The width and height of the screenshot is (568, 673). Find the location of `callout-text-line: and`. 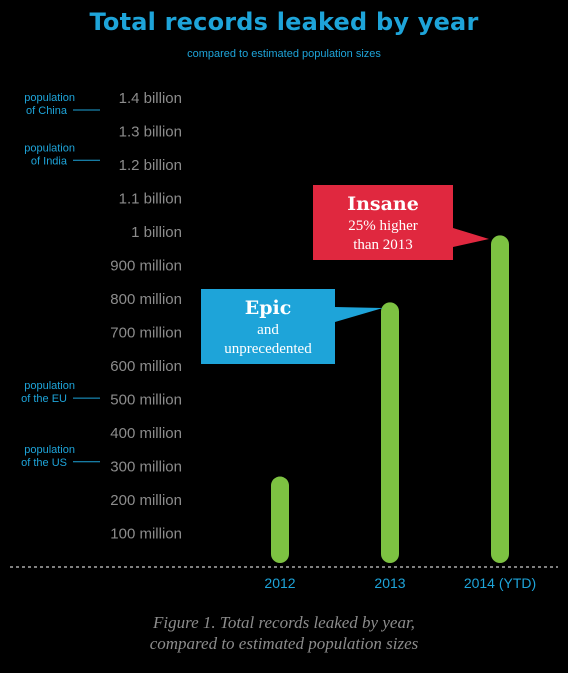

callout-text-line: and is located at coordinates (268, 330).